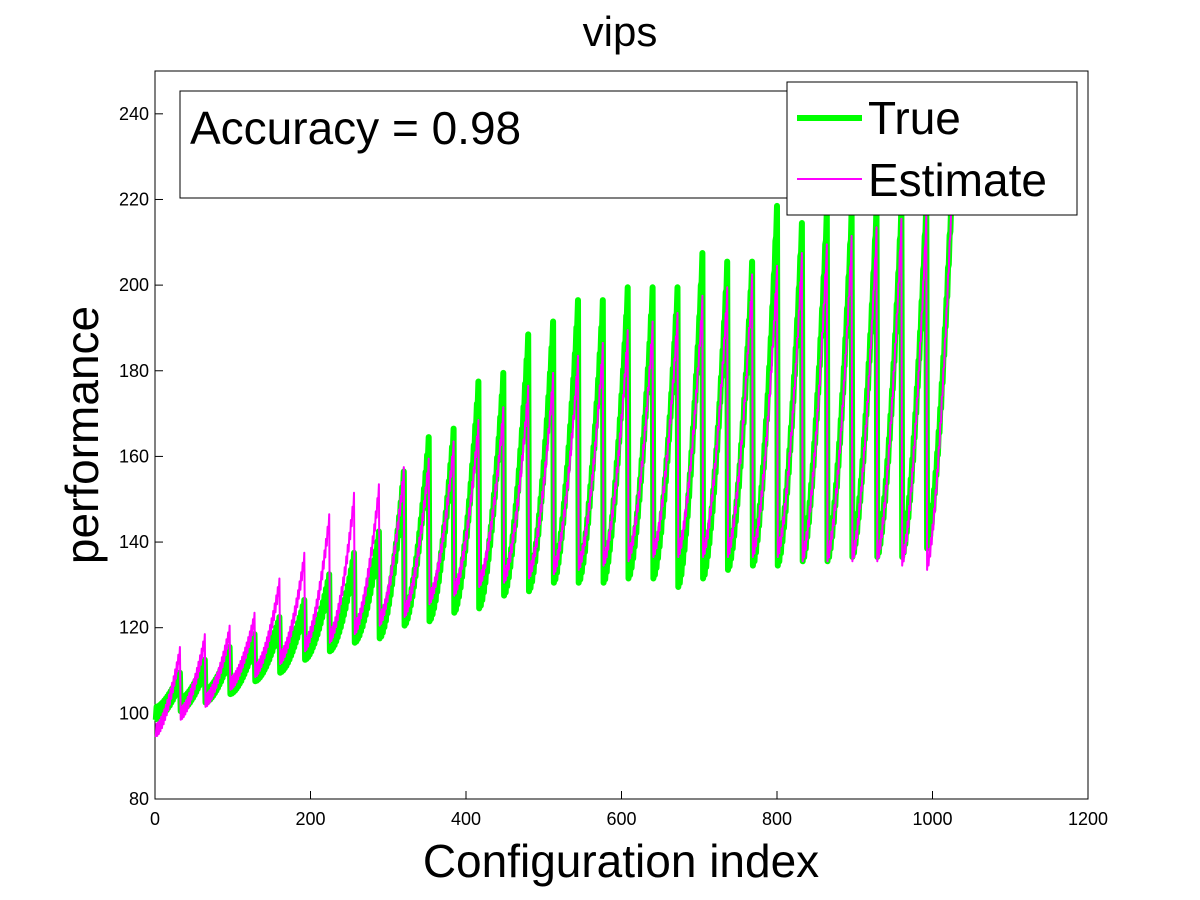 The width and height of the screenshot is (1200, 900). I want to click on y-tick-label: 120, so click(134, 628).